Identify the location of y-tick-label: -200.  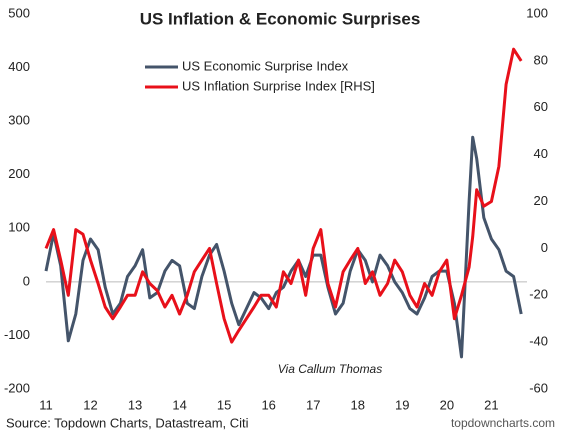
(17, 387).